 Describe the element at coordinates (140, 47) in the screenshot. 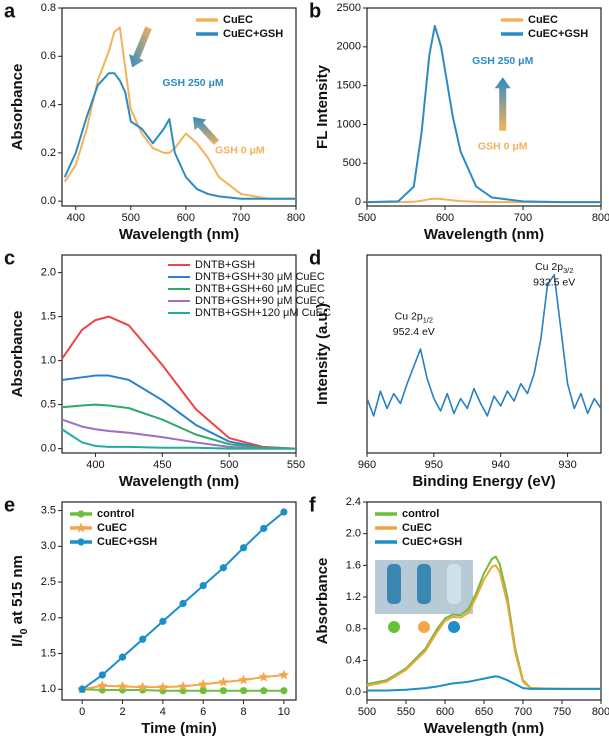

I see `arrow` at that location.